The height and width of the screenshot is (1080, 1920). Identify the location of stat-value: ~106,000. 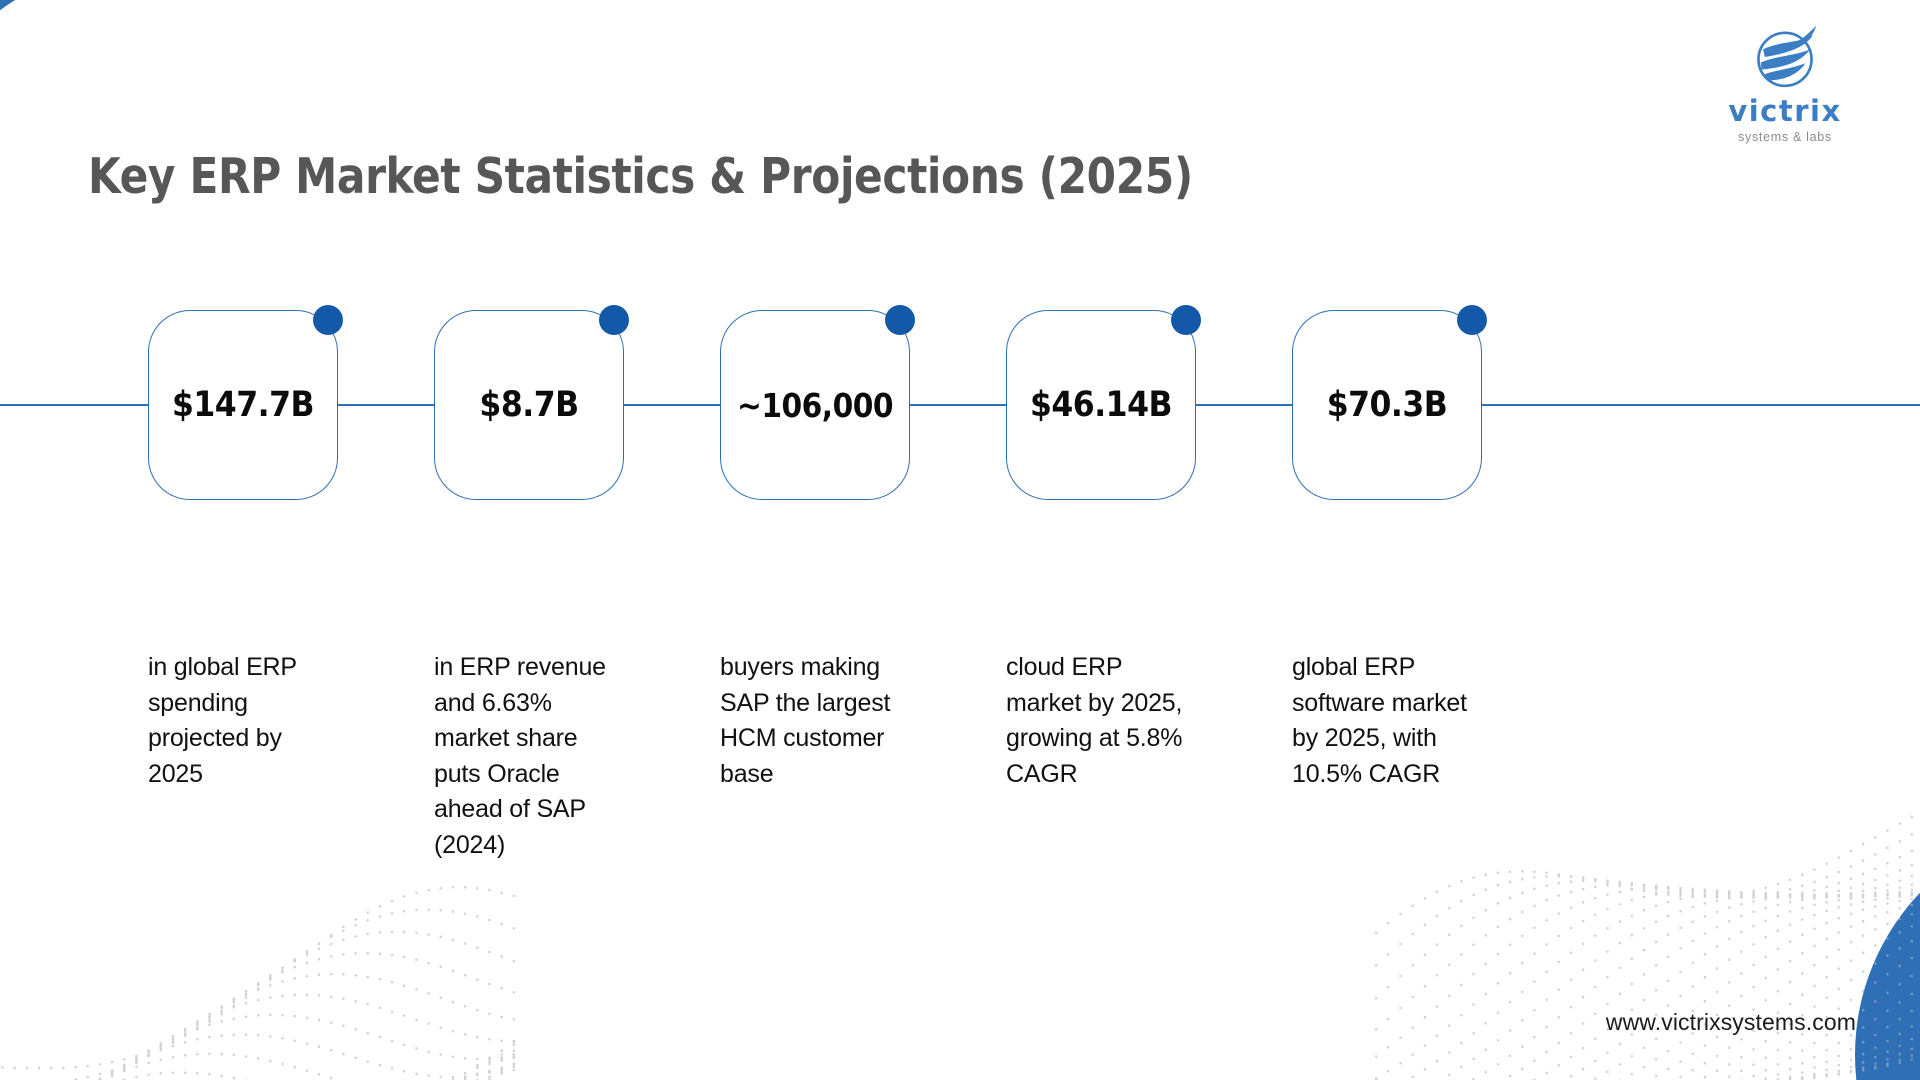
(815, 405).